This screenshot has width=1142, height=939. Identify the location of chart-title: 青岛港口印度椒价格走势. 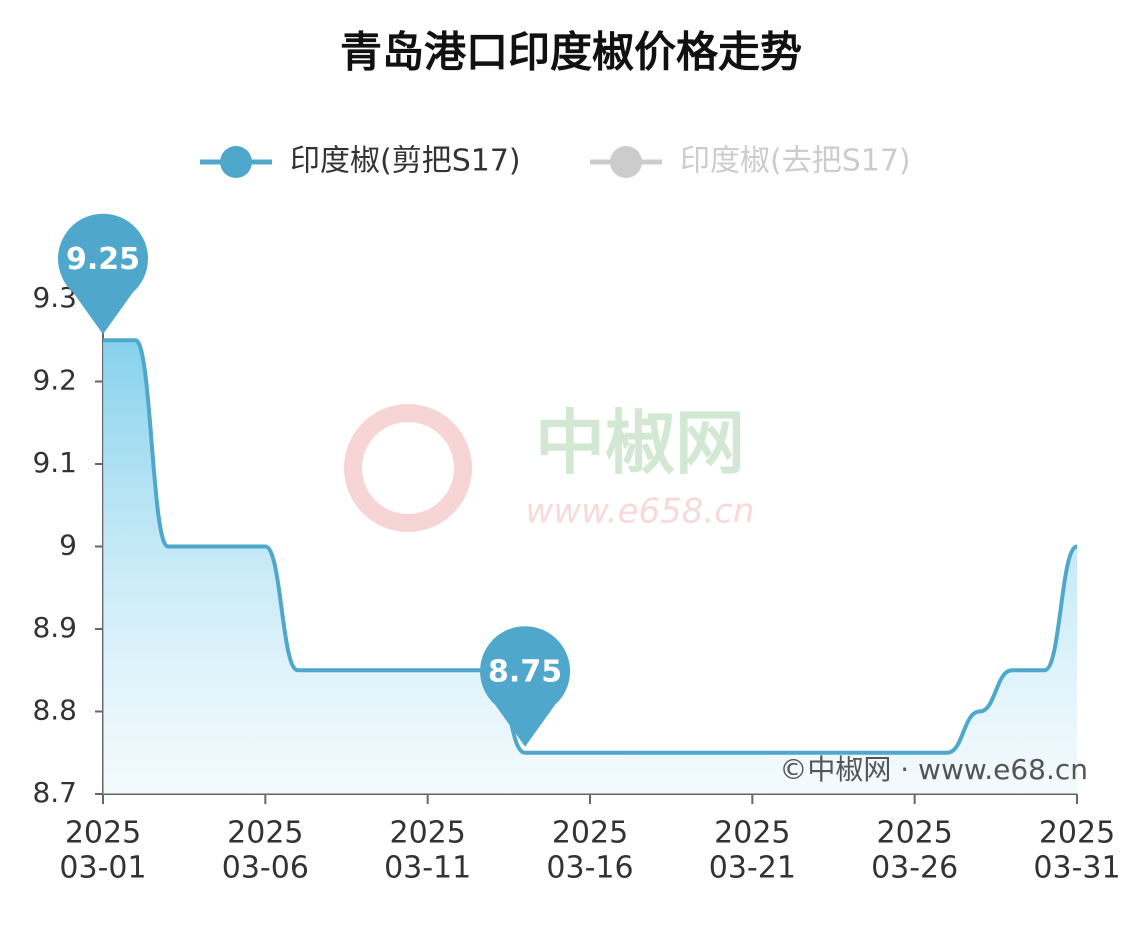
(571, 52).